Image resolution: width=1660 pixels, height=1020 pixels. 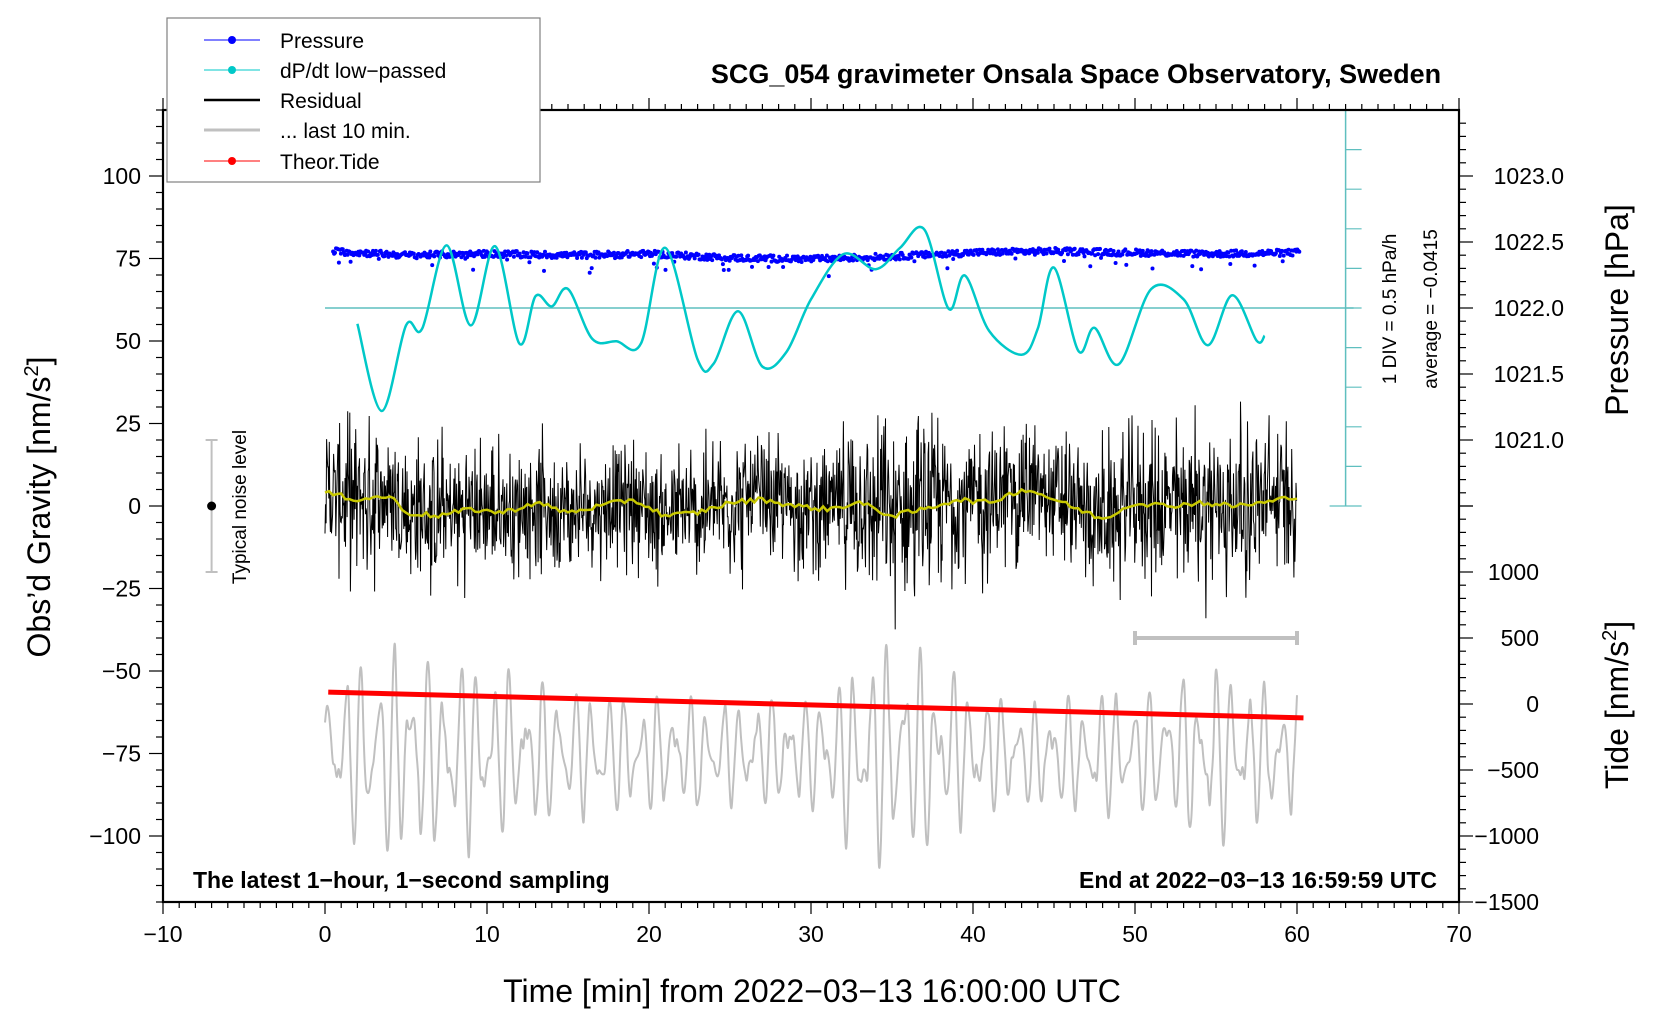 What do you see at coordinates (1506, 902) in the screenshot?
I see `y-tick-label-tide: −1500` at bounding box center [1506, 902].